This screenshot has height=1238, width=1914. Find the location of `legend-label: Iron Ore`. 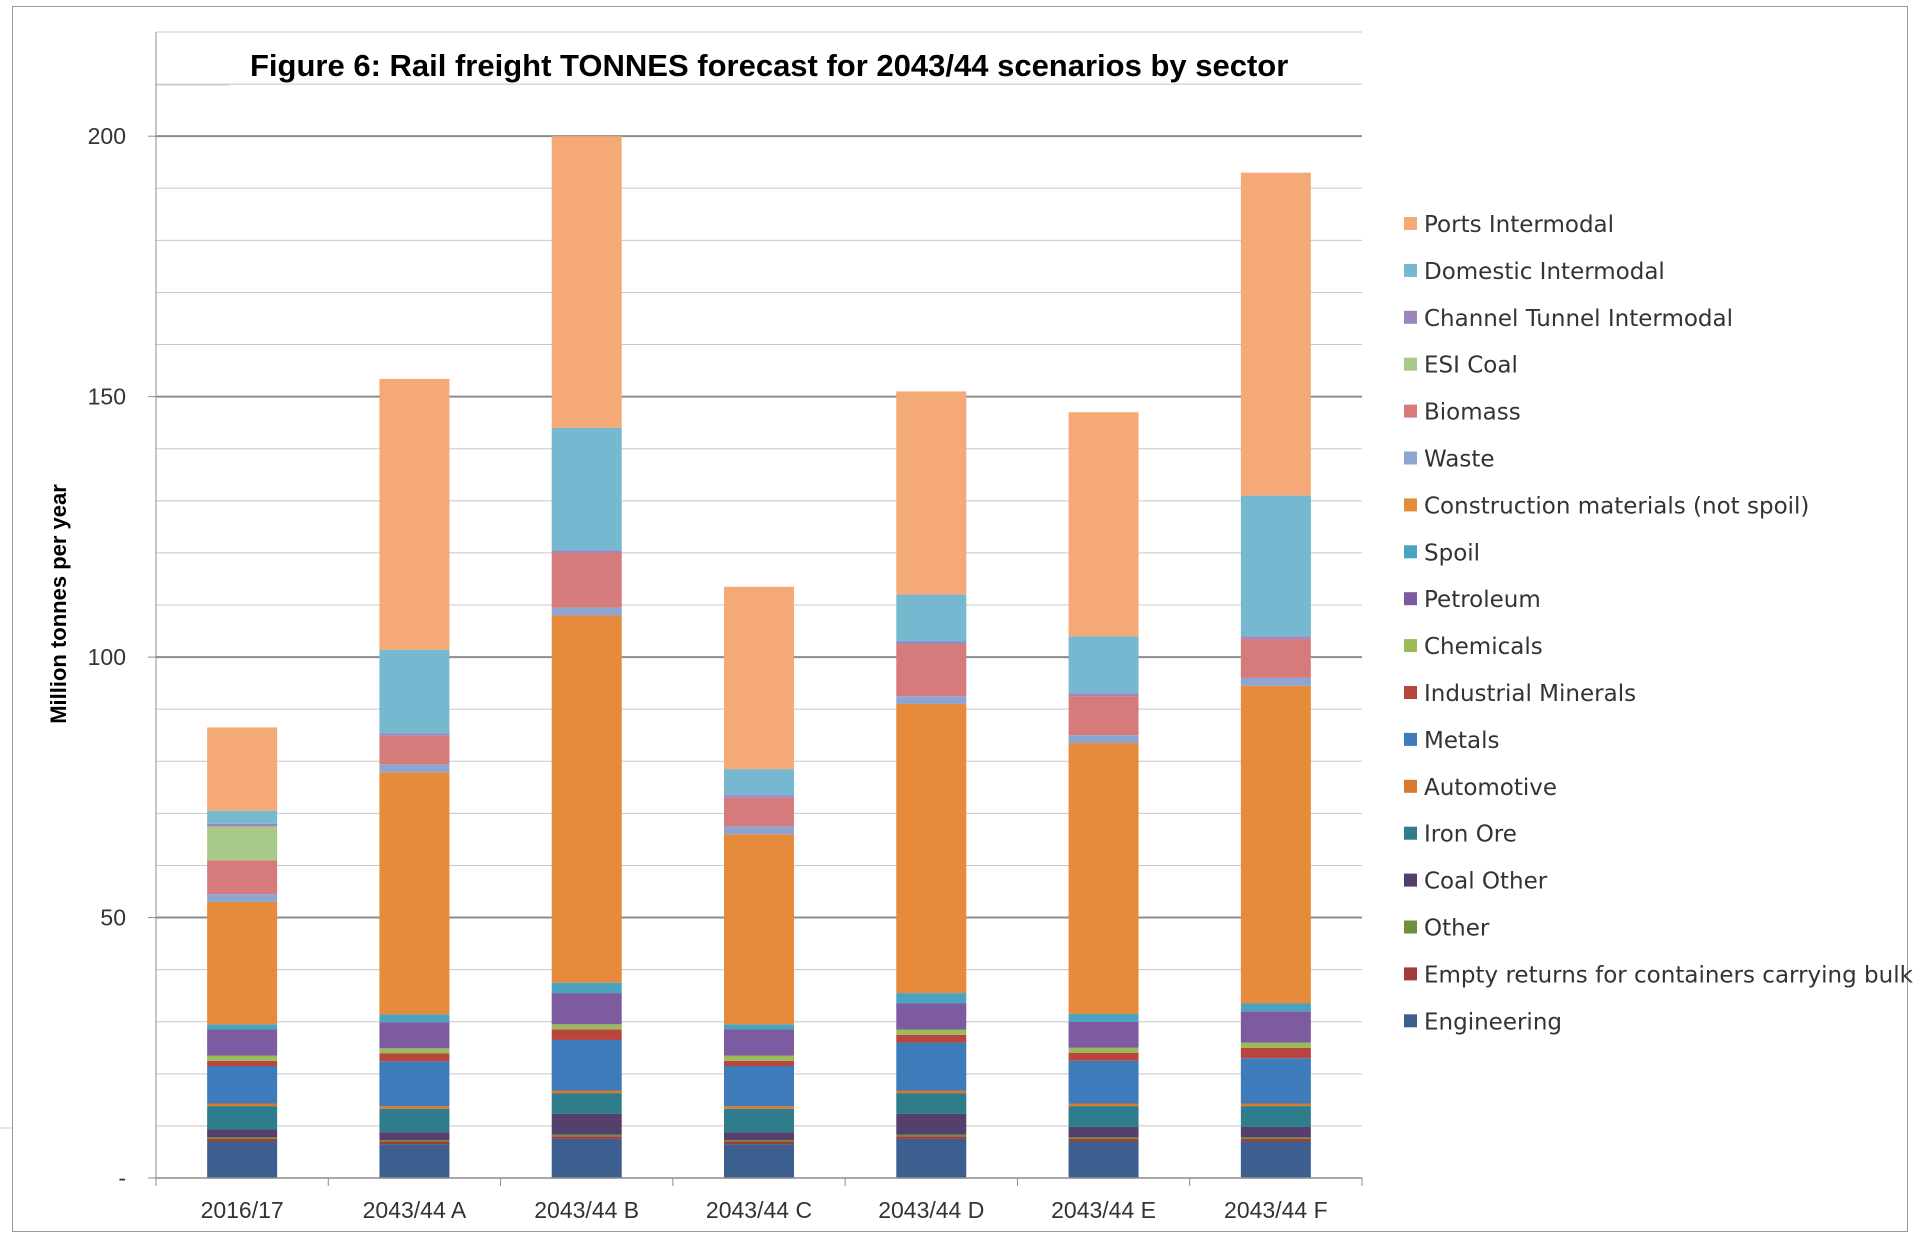

legend-label: Iron Ore is located at coordinates (1470, 835).